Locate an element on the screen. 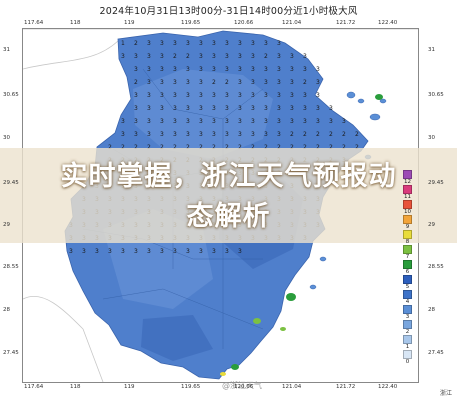  article-title-line-2: 态解析 is located at coordinates (228, 216).